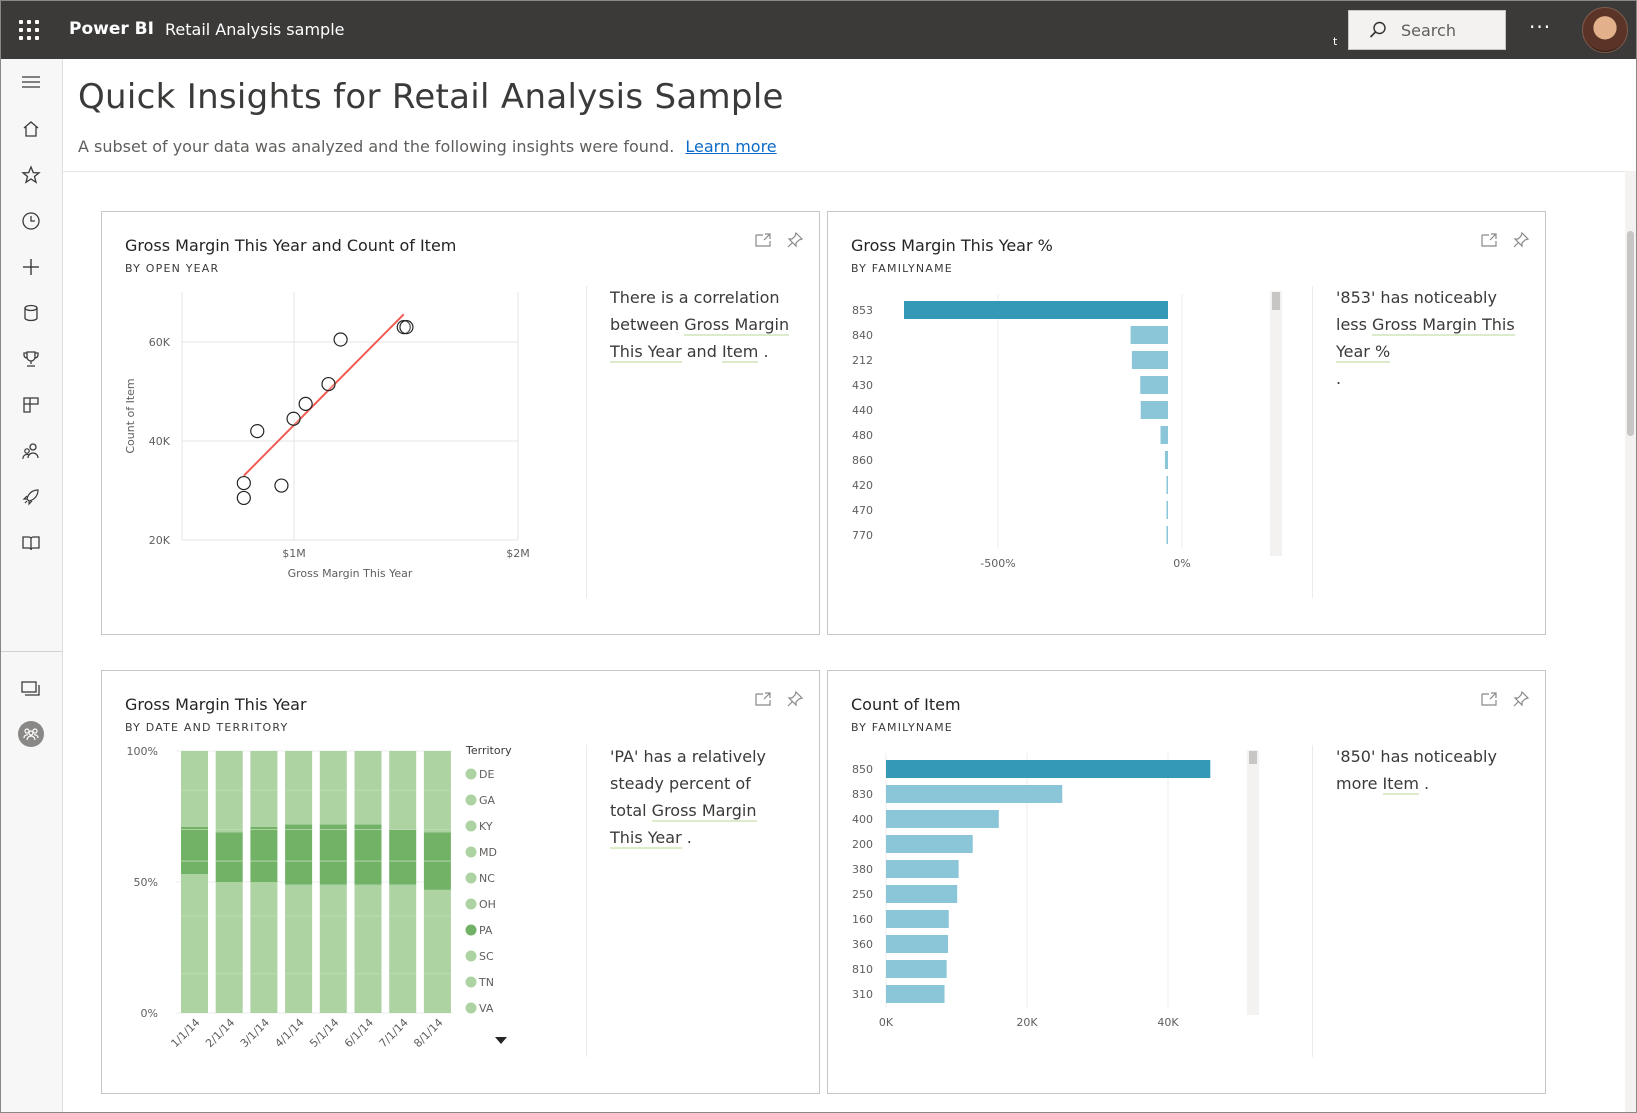 The height and width of the screenshot is (1113, 1637). Describe the element at coordinates (31, 313) in the screenshot. I see `database-icon` at that location.